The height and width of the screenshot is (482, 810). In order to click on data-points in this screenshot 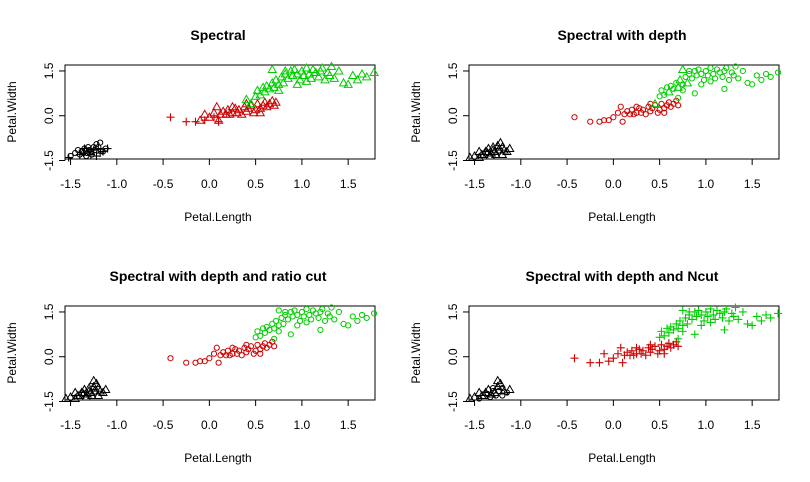, I will do `click(624, 353)`.